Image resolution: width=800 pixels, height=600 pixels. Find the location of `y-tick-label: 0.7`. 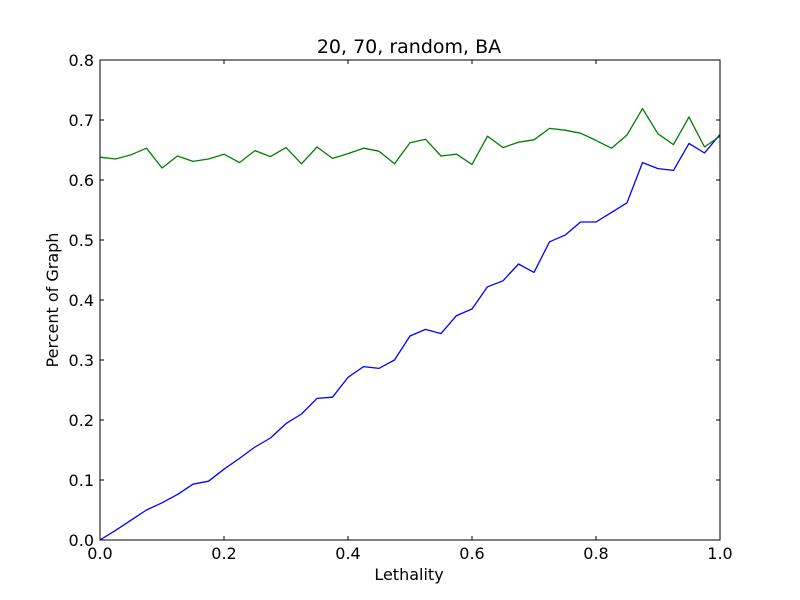

y-tick-label: 0.7 is located at coordinates (81, 120).